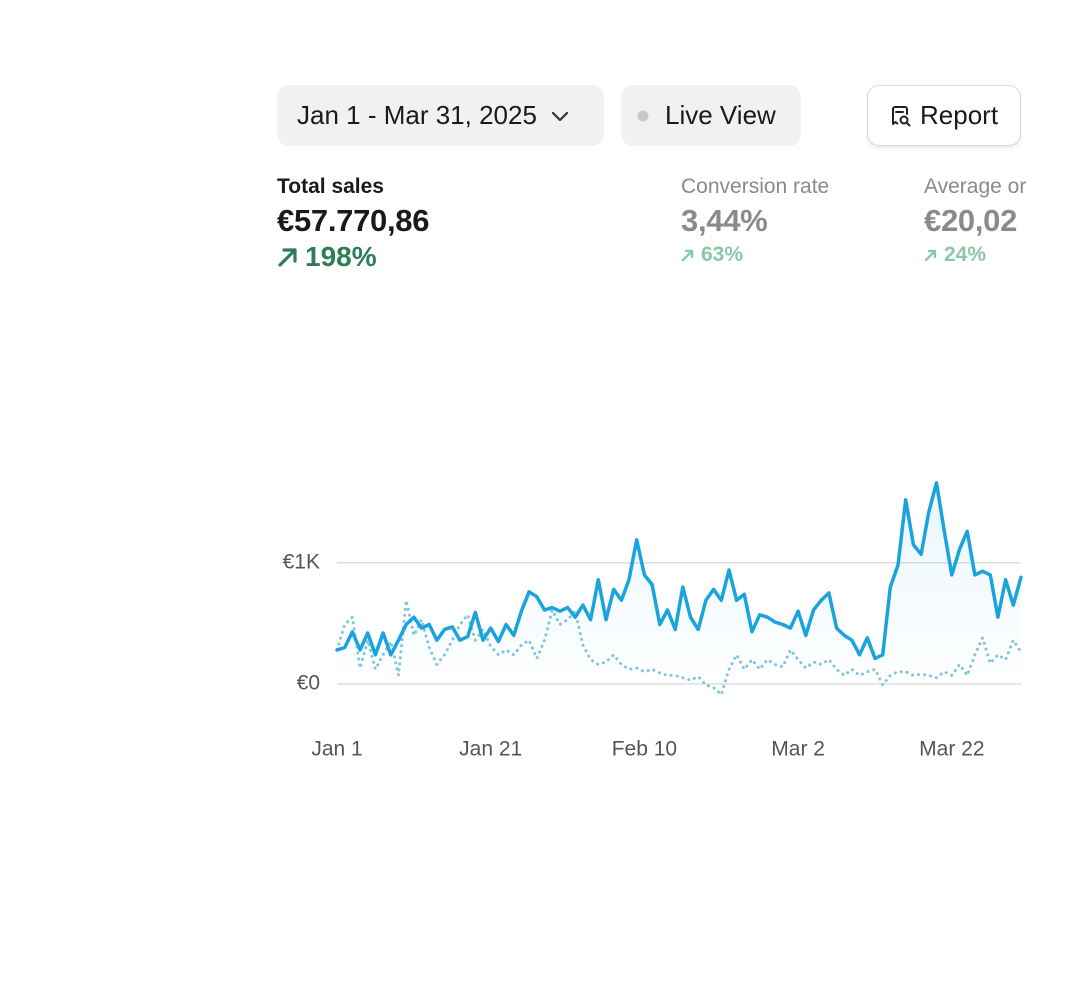  What do you see at coordinates (353, 220) in the screenshot?
I see `metric-value: €57.770,86` at bounding box center [353, 220].